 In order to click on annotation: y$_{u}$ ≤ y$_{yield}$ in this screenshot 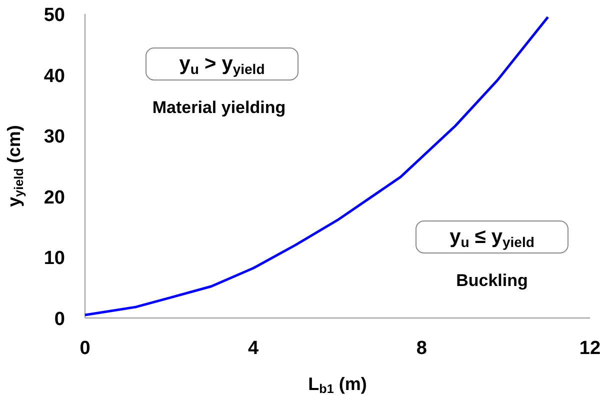, I will do `click(492, 238)`.